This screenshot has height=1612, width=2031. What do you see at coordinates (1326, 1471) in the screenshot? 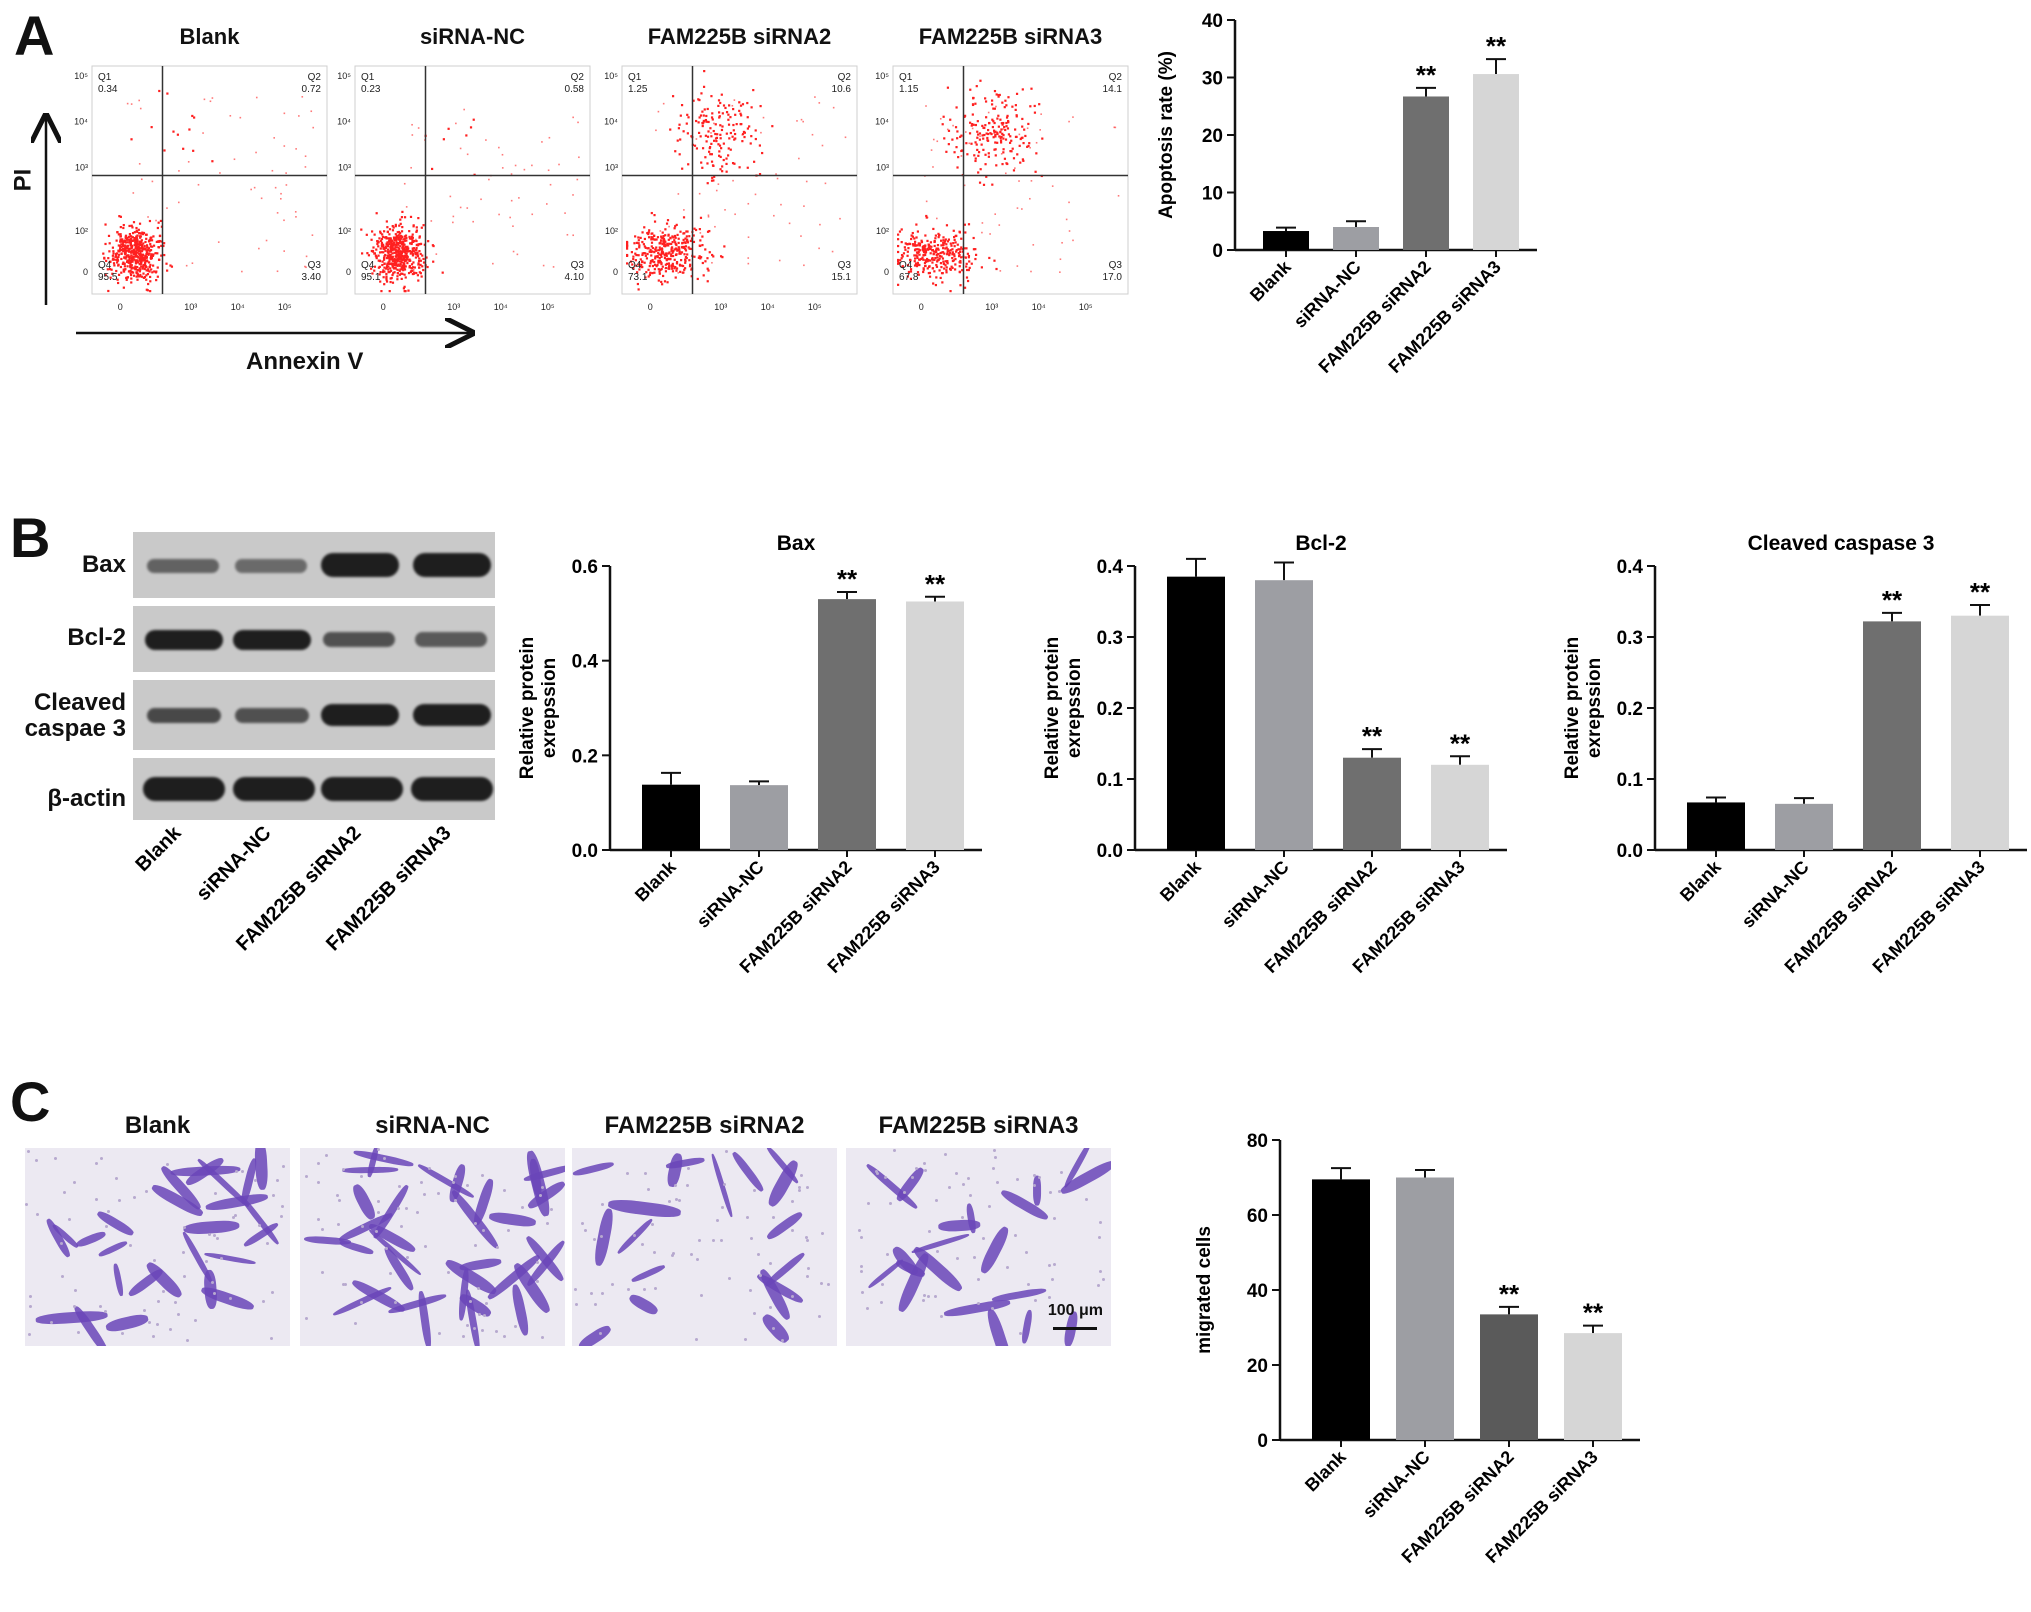
I see `x-tick-label: Blank` at bounding box center [1326, 1471].